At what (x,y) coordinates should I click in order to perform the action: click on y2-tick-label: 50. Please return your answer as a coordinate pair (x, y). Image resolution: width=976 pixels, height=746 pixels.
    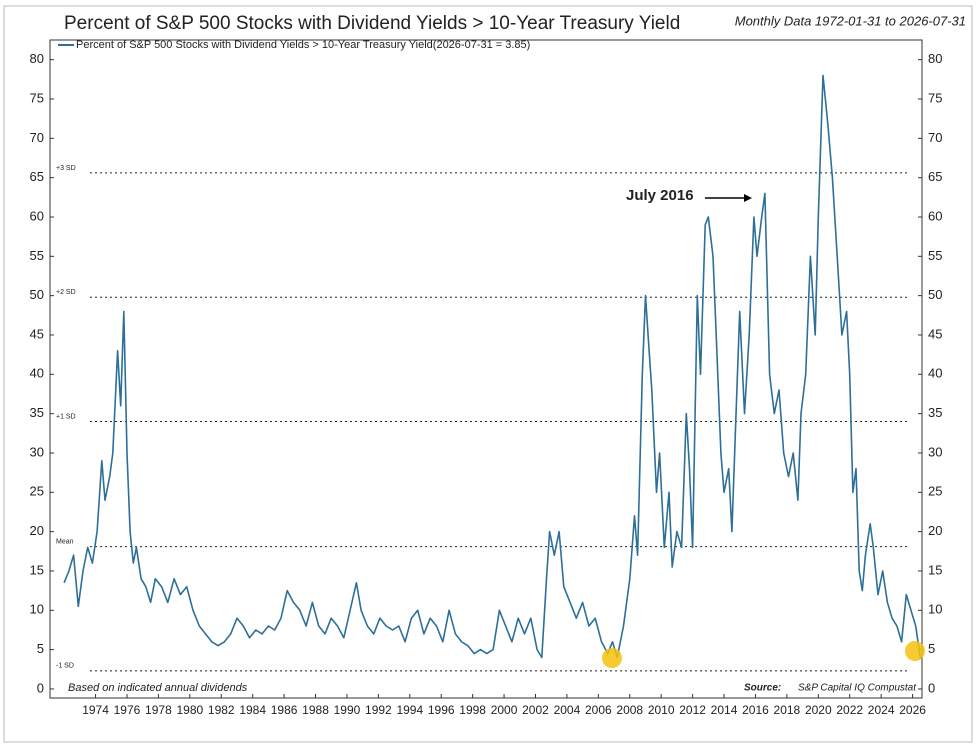
    Looking at the image, I should click on (935, 294).